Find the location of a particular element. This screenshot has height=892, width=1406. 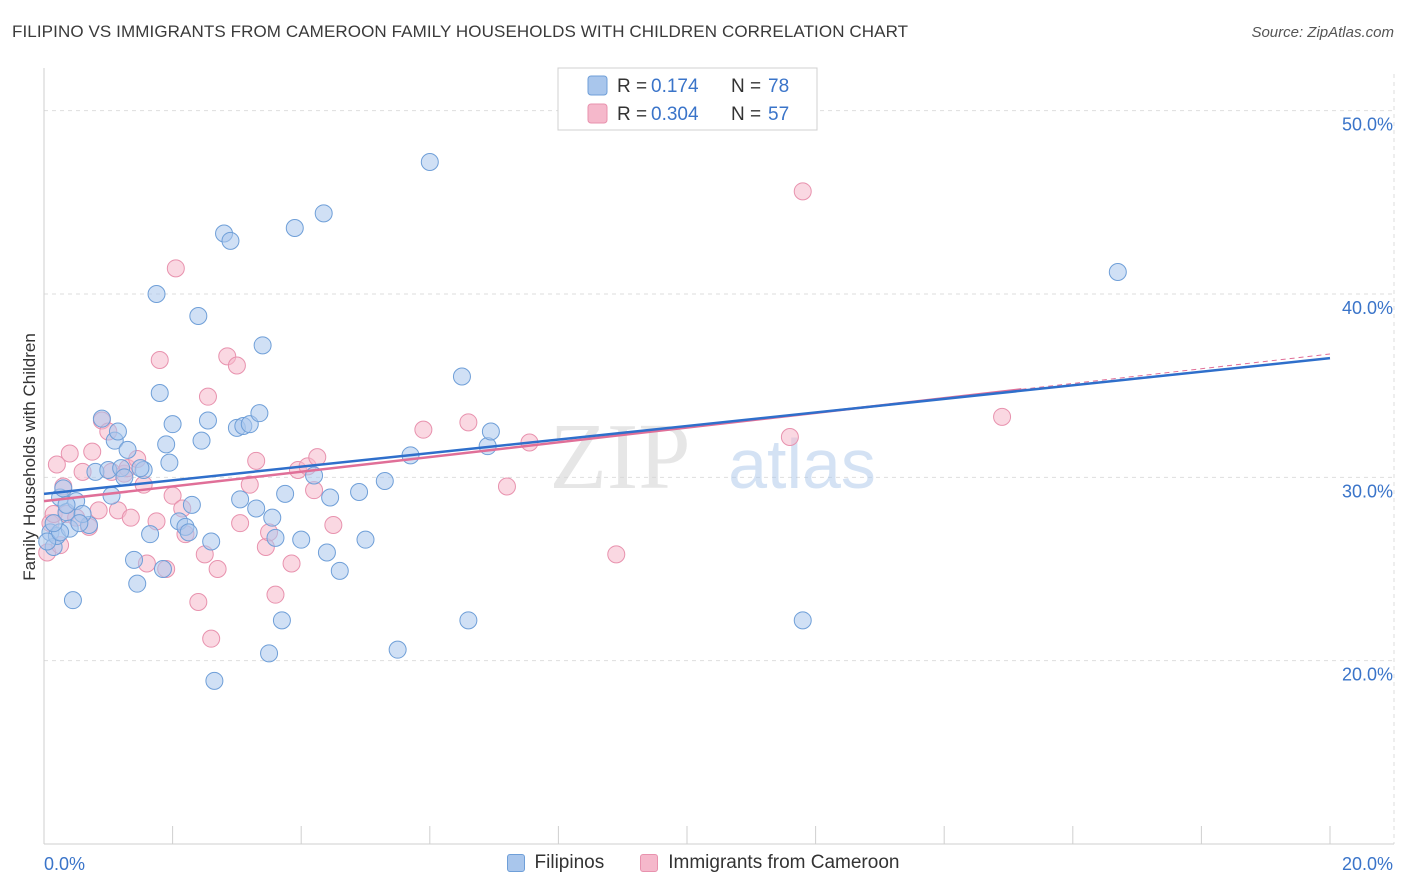

x-tick-label-min: 0.0% is located at coordinates (64, 864).